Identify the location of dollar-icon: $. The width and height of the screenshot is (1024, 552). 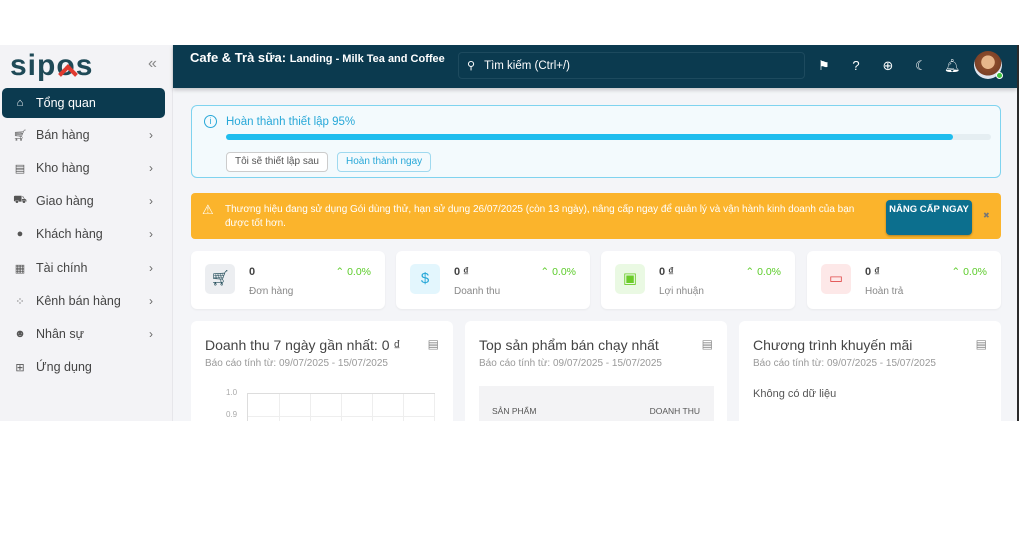
(425, 279).